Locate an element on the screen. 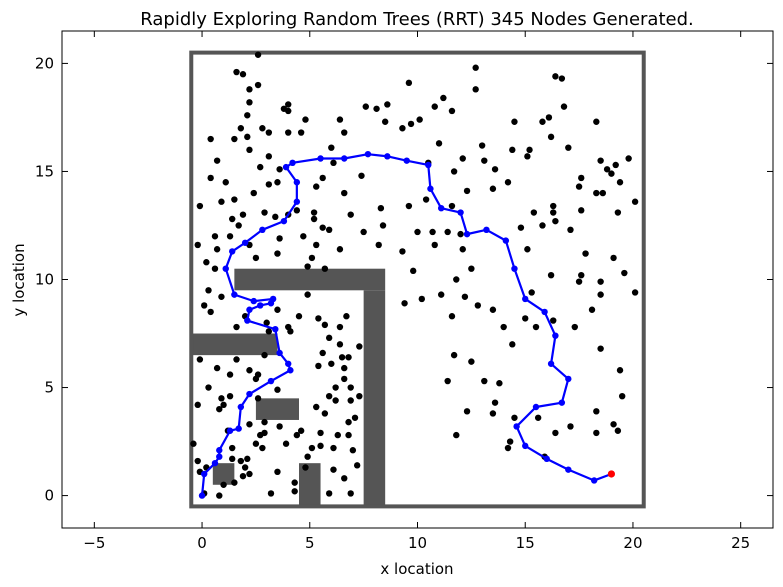  x-tick-label: 20 is located at coordinates (632, 543).